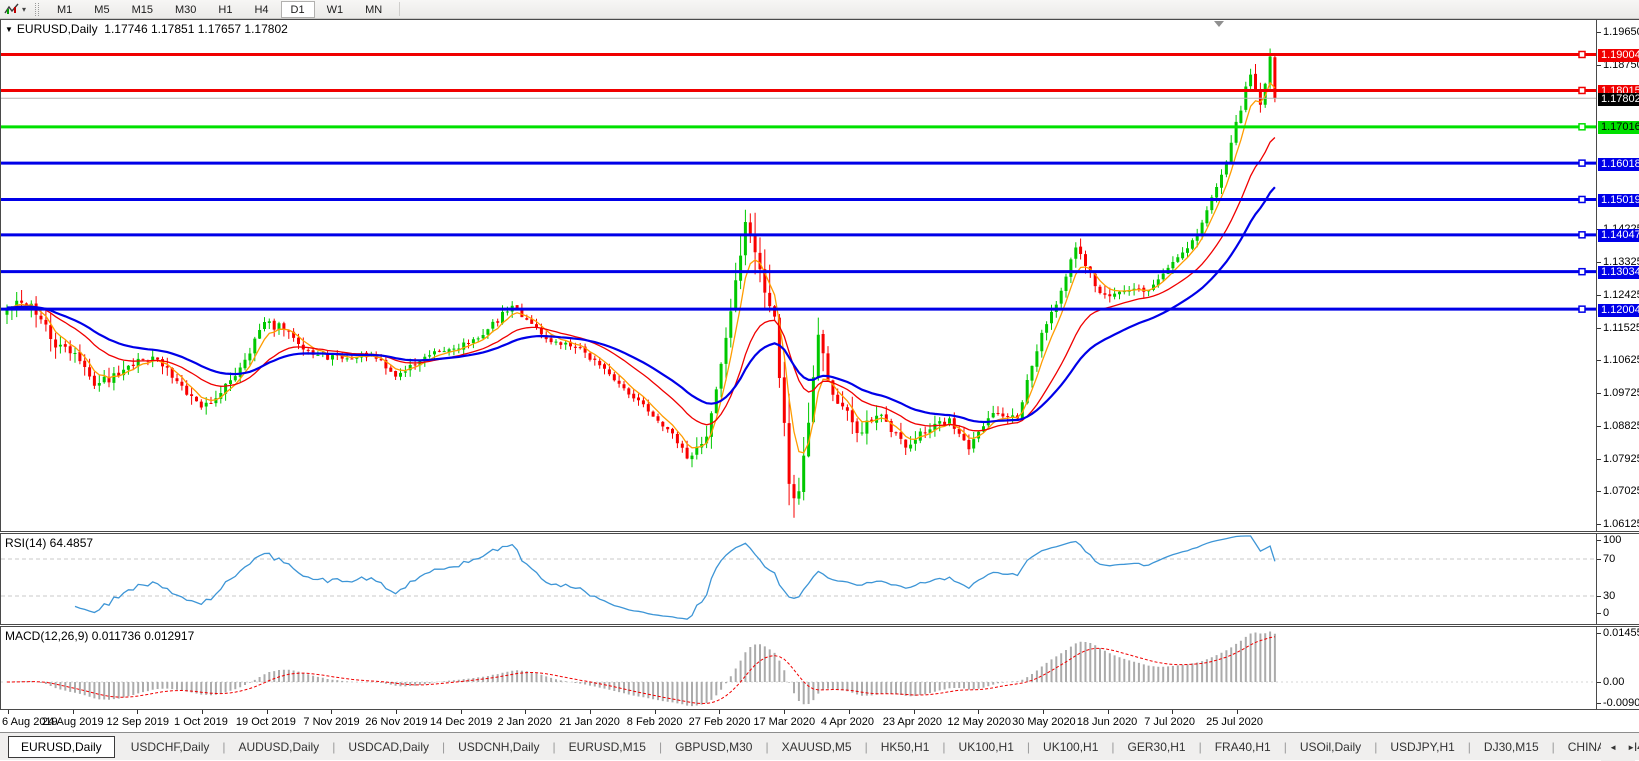 The height and width of the screenshot is (761, 1639). I want to click on tab-scroll-left-icon: ◄, so click(1613, 747).